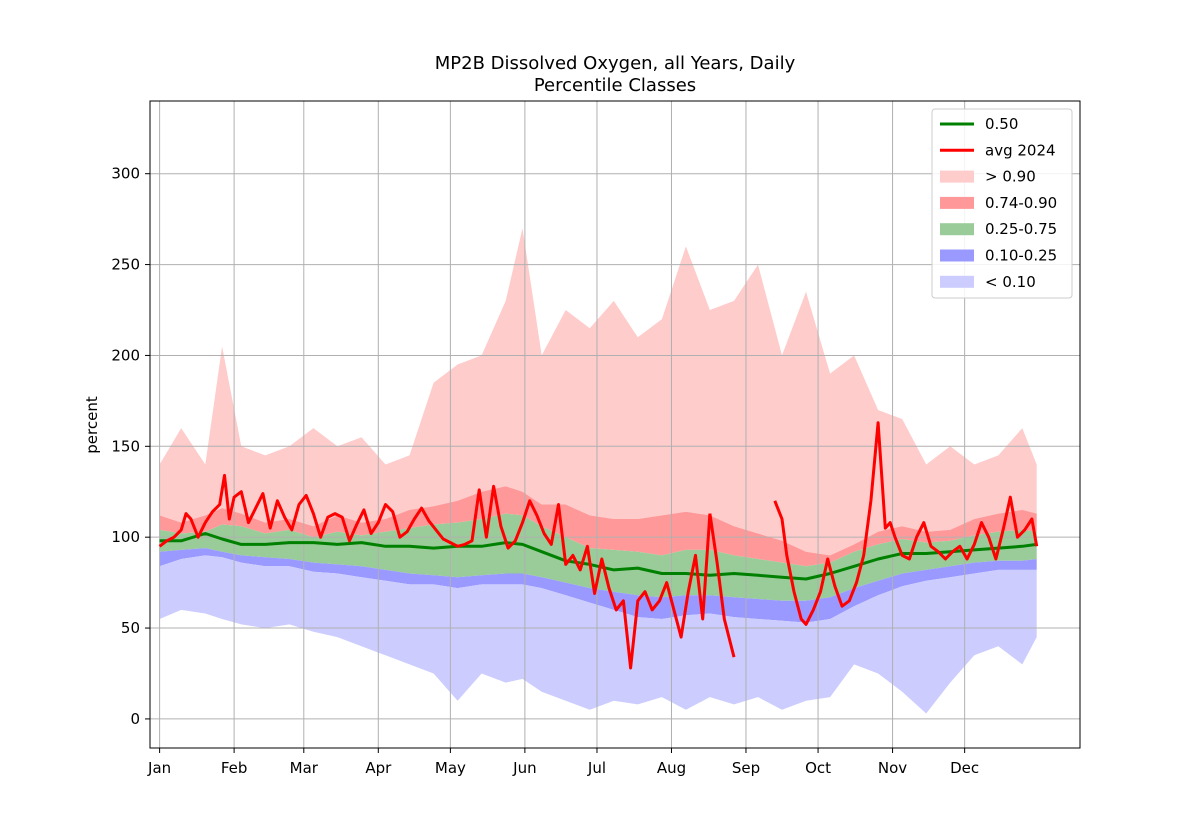 Image resolution: width=1200 pixels, height=840 pixels. What do you see at coordinates (1020, 150) in the screenshot?
I see `legend-label: avg 2024` at bounding box center [1020, 150].